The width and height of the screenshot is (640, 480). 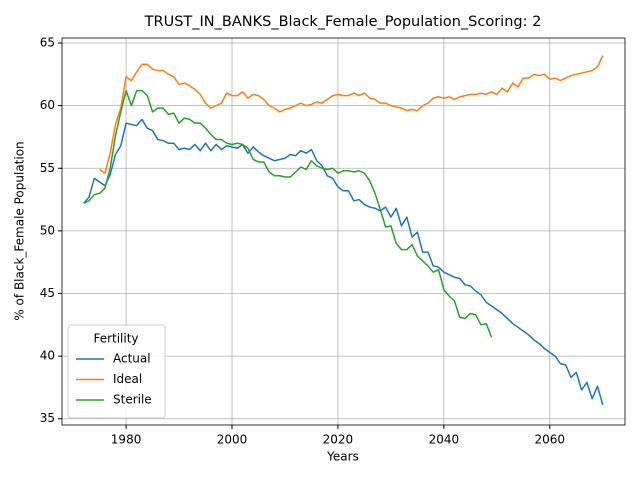 What do you see at coordinates (338, 440) in the screenshot?
I see `x-tick-label: 2020` at bounding box center [338, 440].